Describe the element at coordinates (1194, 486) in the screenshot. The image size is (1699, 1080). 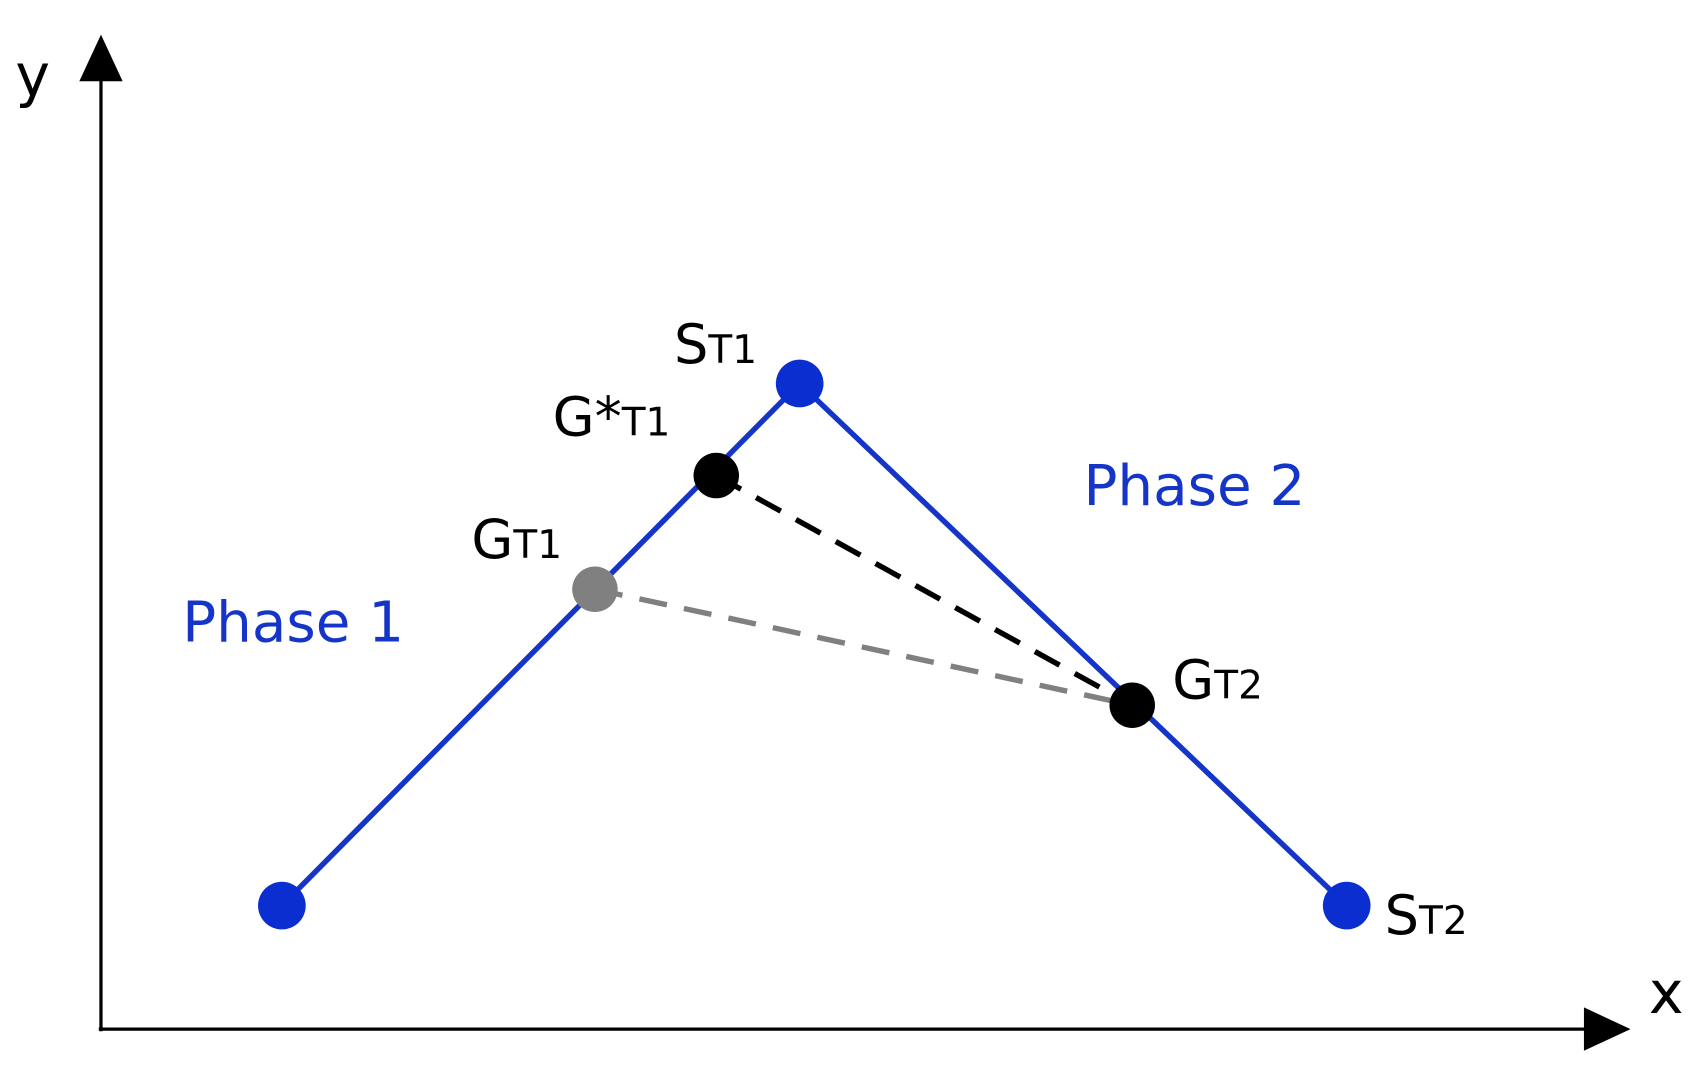
I see `phase-label: Phase 2` at that location.